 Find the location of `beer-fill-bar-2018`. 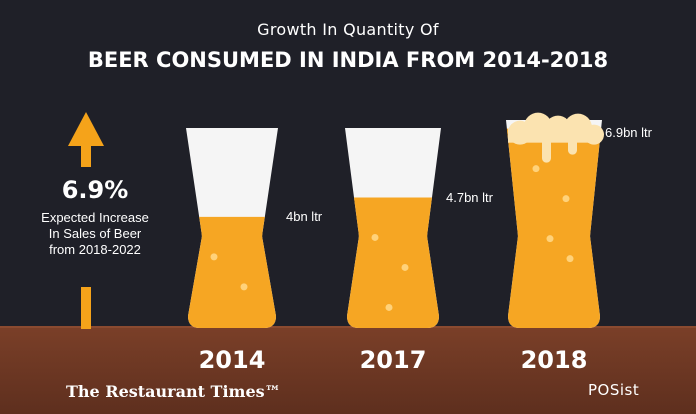

beer-fill-bar-2018 is located at coordinates (554, 228).